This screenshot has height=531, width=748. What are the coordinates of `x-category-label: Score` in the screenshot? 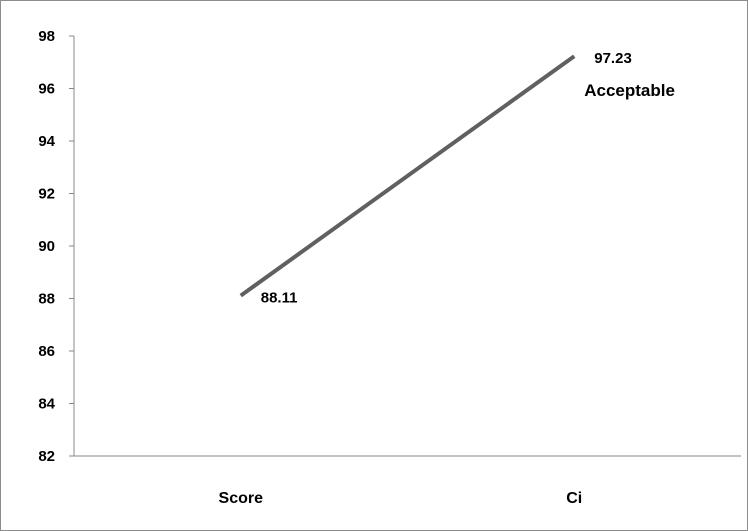 It's located at (241, 498).